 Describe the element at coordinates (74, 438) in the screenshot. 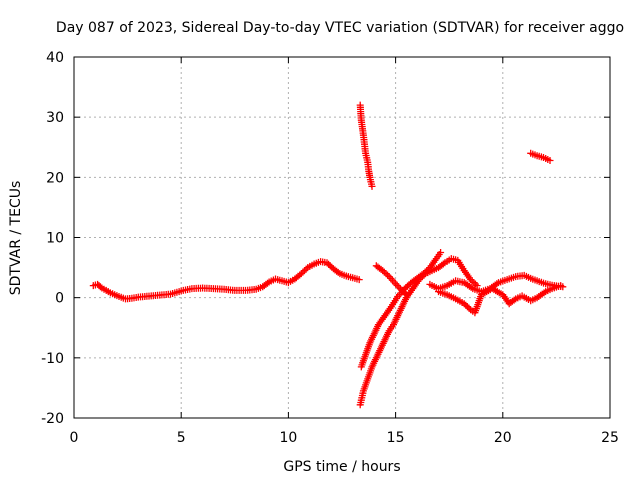

I see `x-tick-label: 0` at that location.